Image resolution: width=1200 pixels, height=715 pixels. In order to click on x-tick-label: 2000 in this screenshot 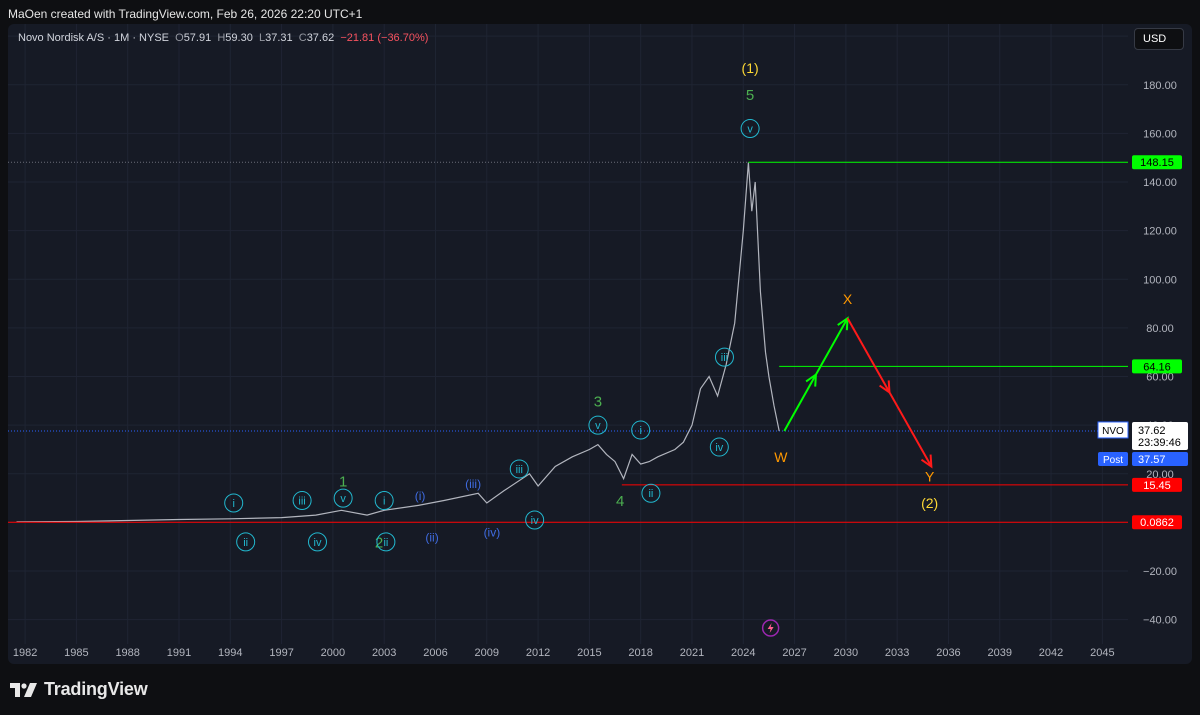, I will do `click(333, 653)`.